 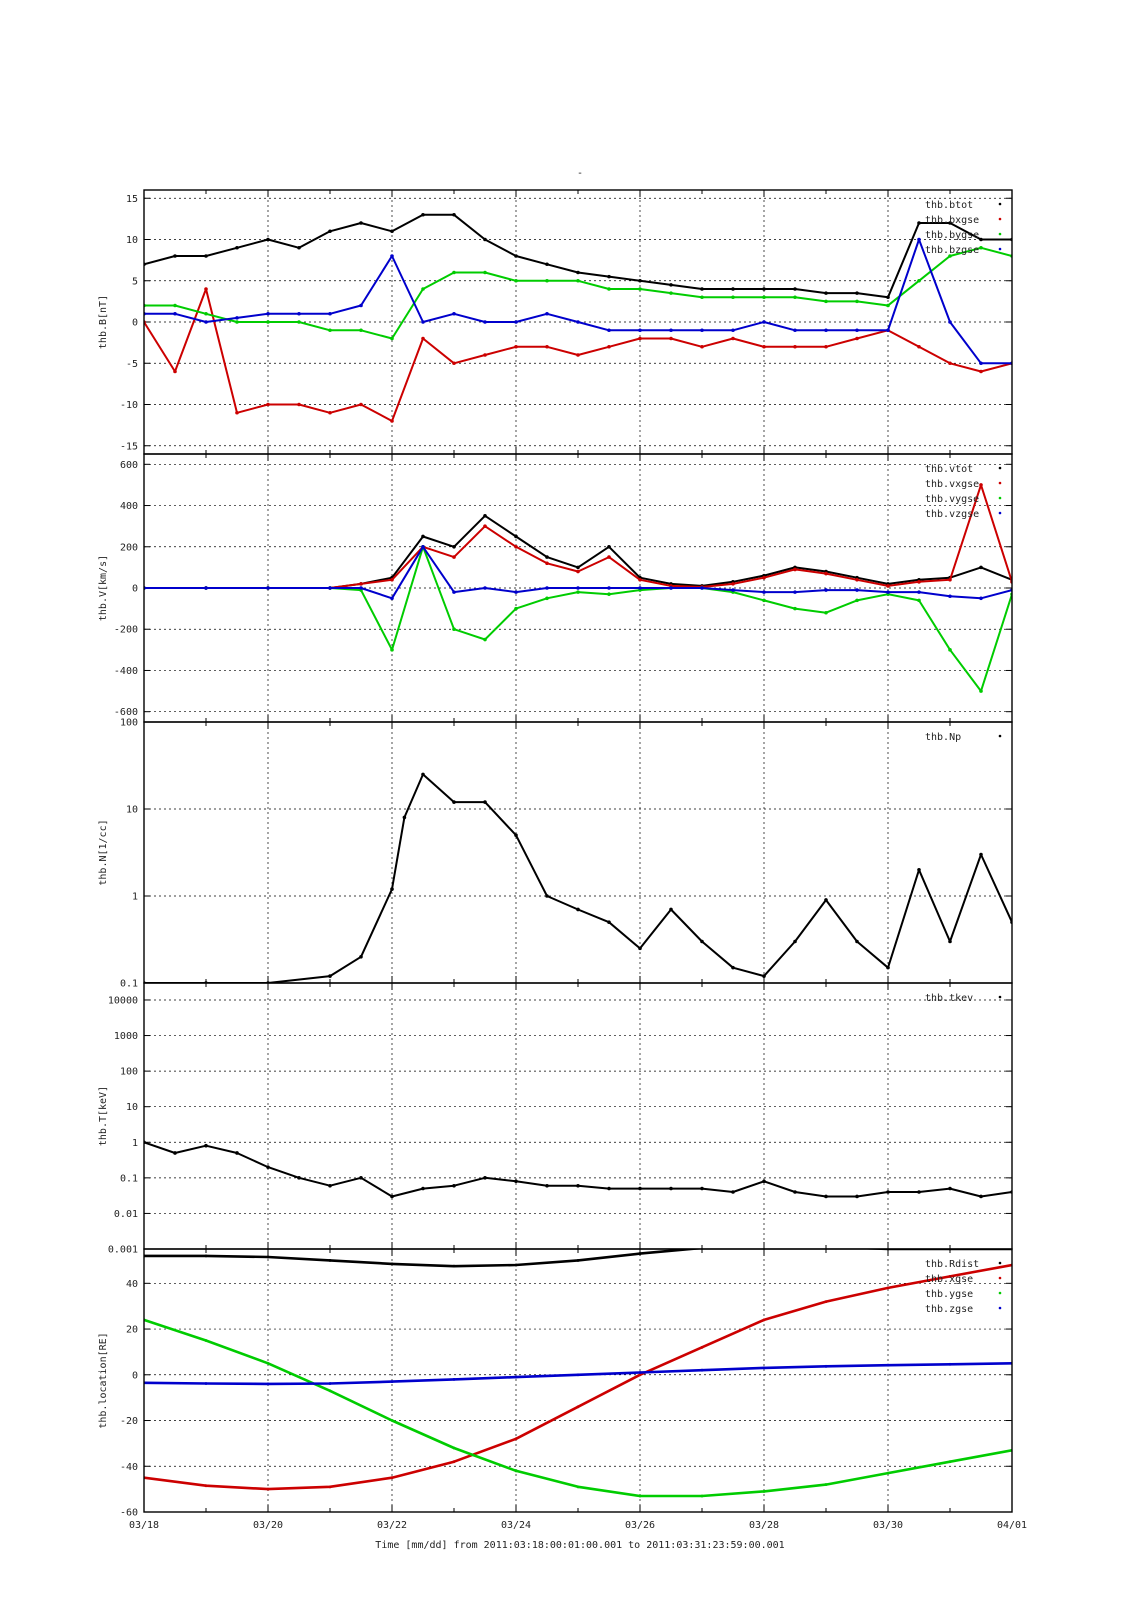 What do you see at coordinates (268, 1525) in the screenshot?
I see `x-tick-label: 03/20` at bounding box center [268, 1525].